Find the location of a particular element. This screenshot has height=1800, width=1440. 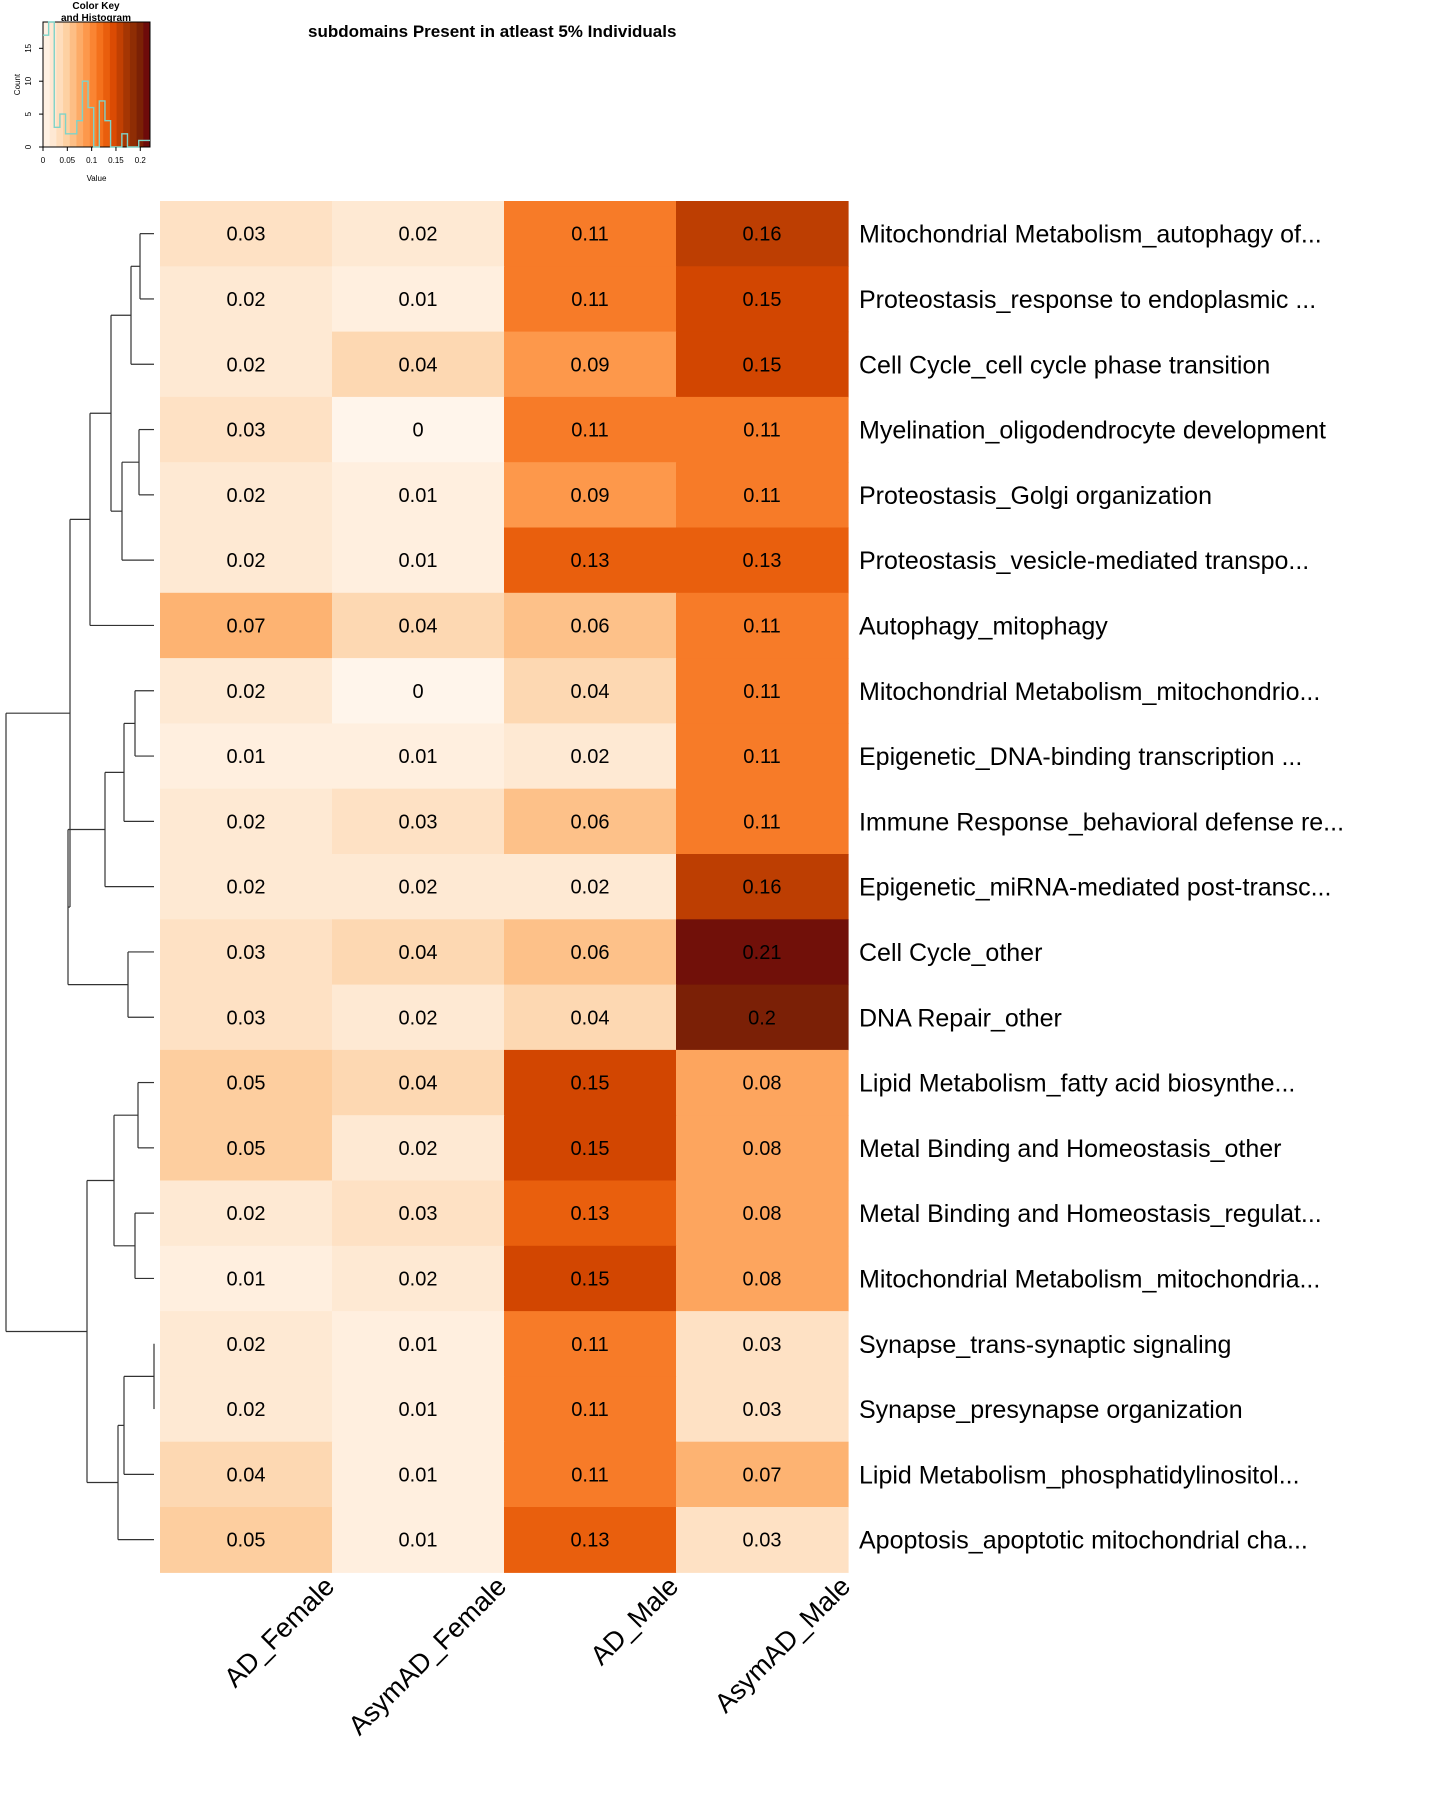

column-label: AD_Female is located at coordinates (279, 1632).